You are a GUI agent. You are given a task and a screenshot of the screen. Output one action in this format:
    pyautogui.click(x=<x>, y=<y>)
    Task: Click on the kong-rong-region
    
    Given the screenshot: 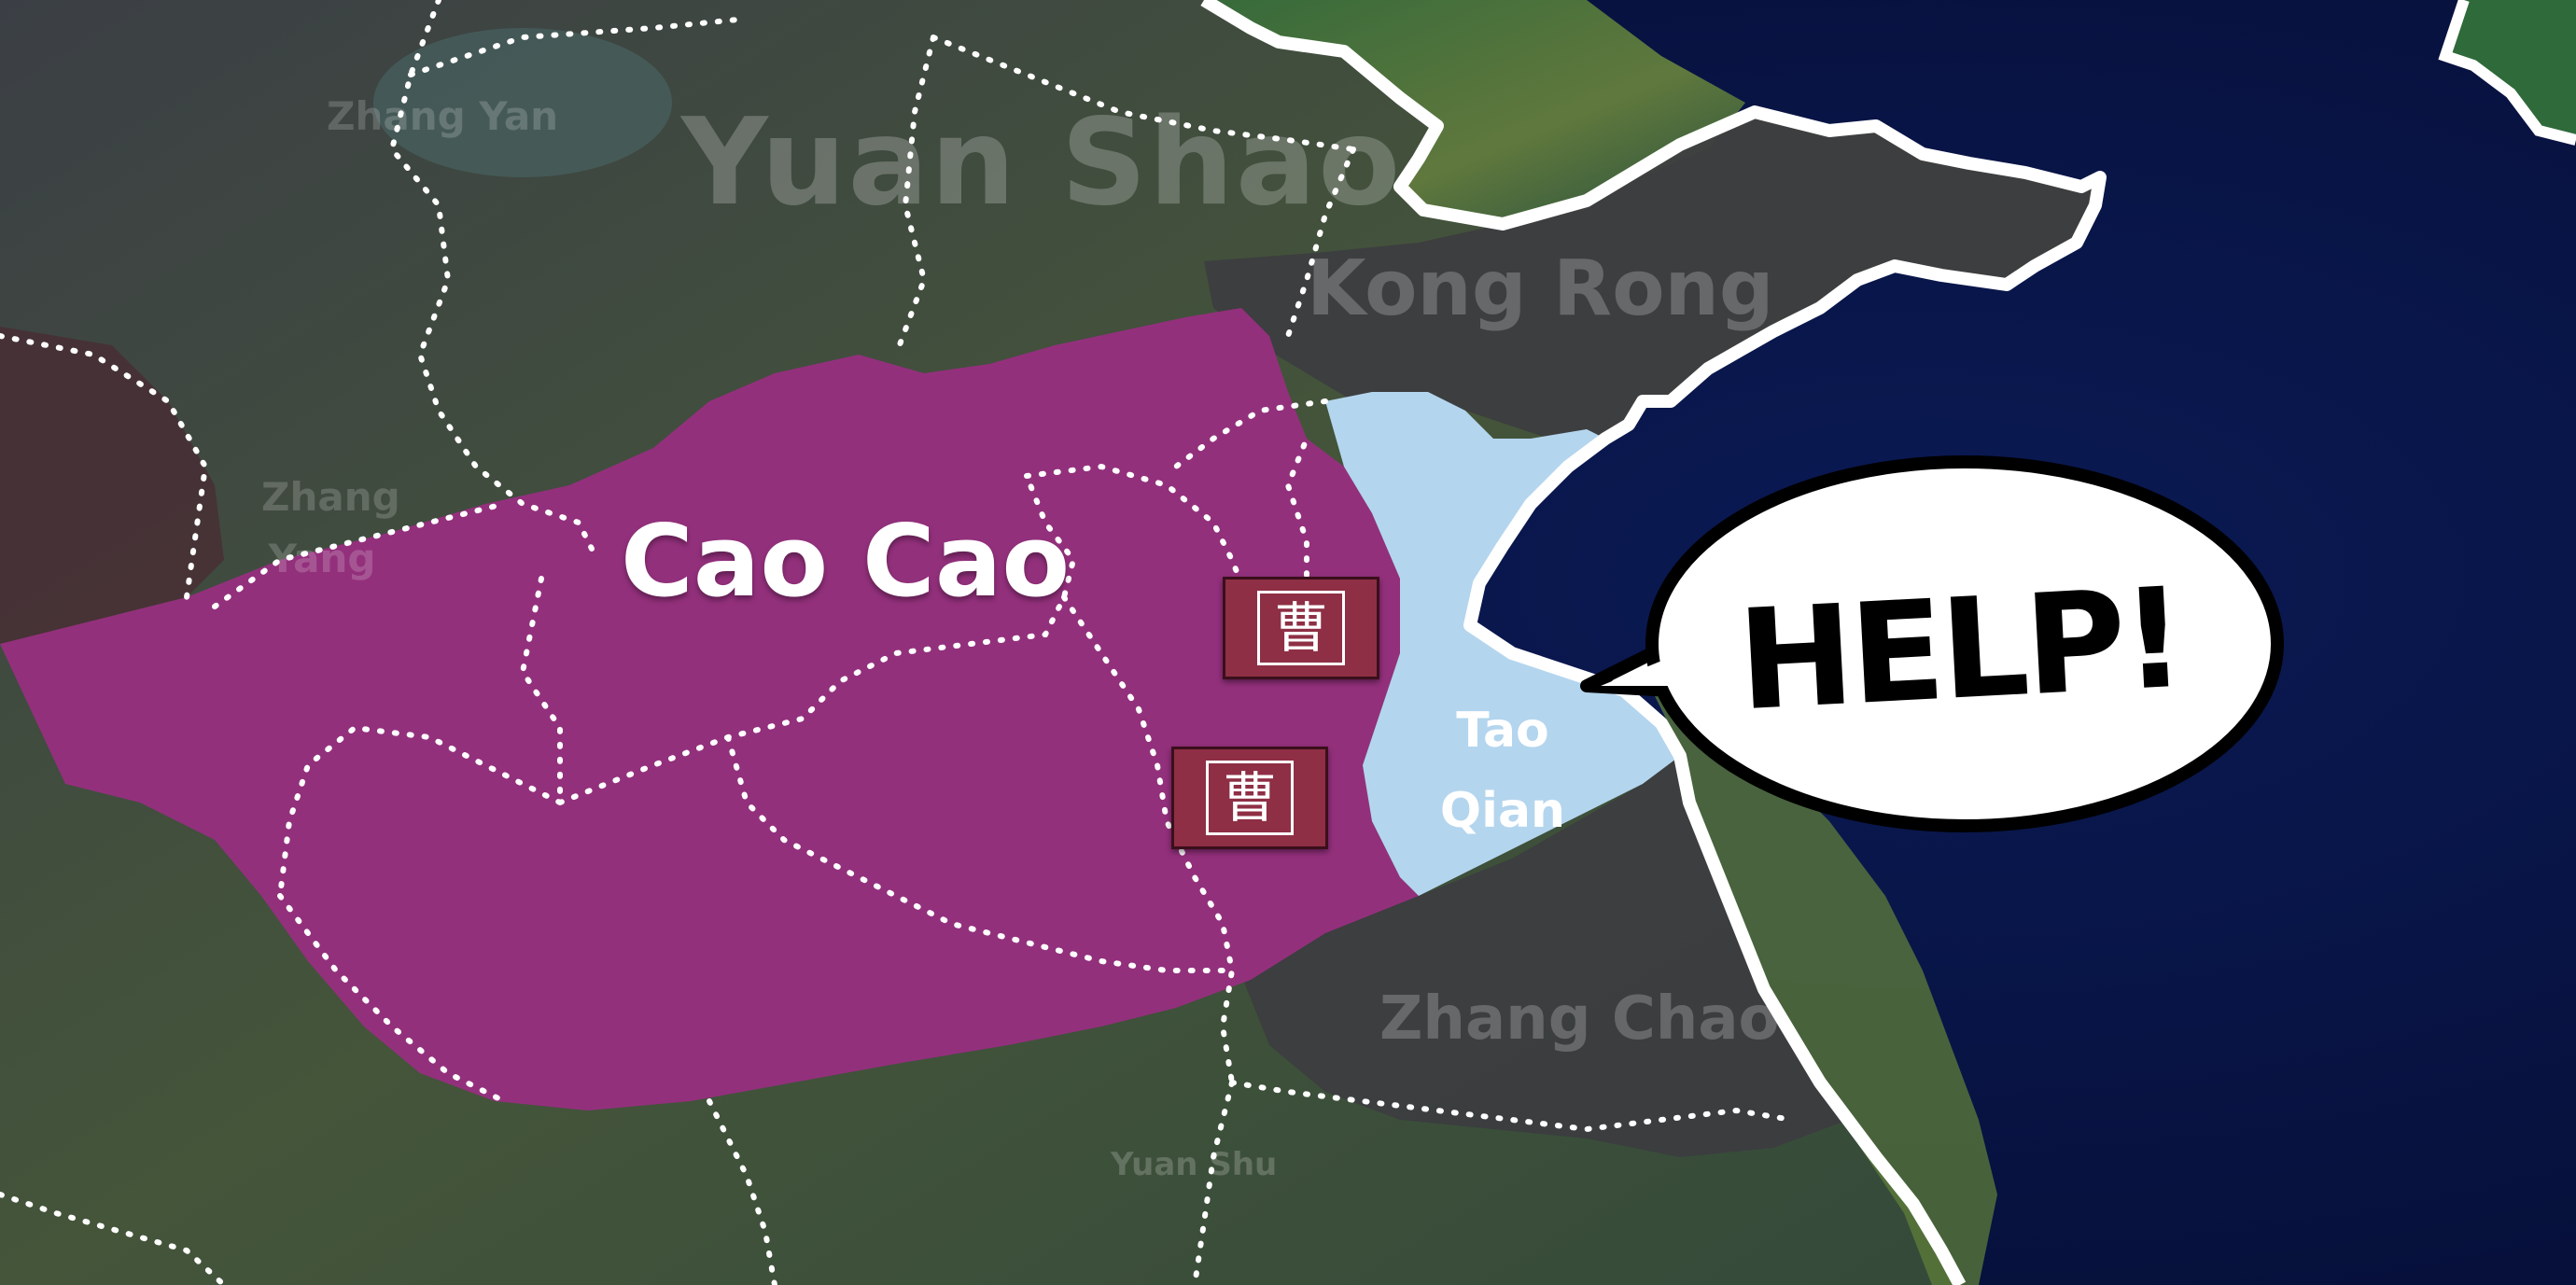 What is the action you would take?
    pyautogui.click(x=1652, y=275)
    